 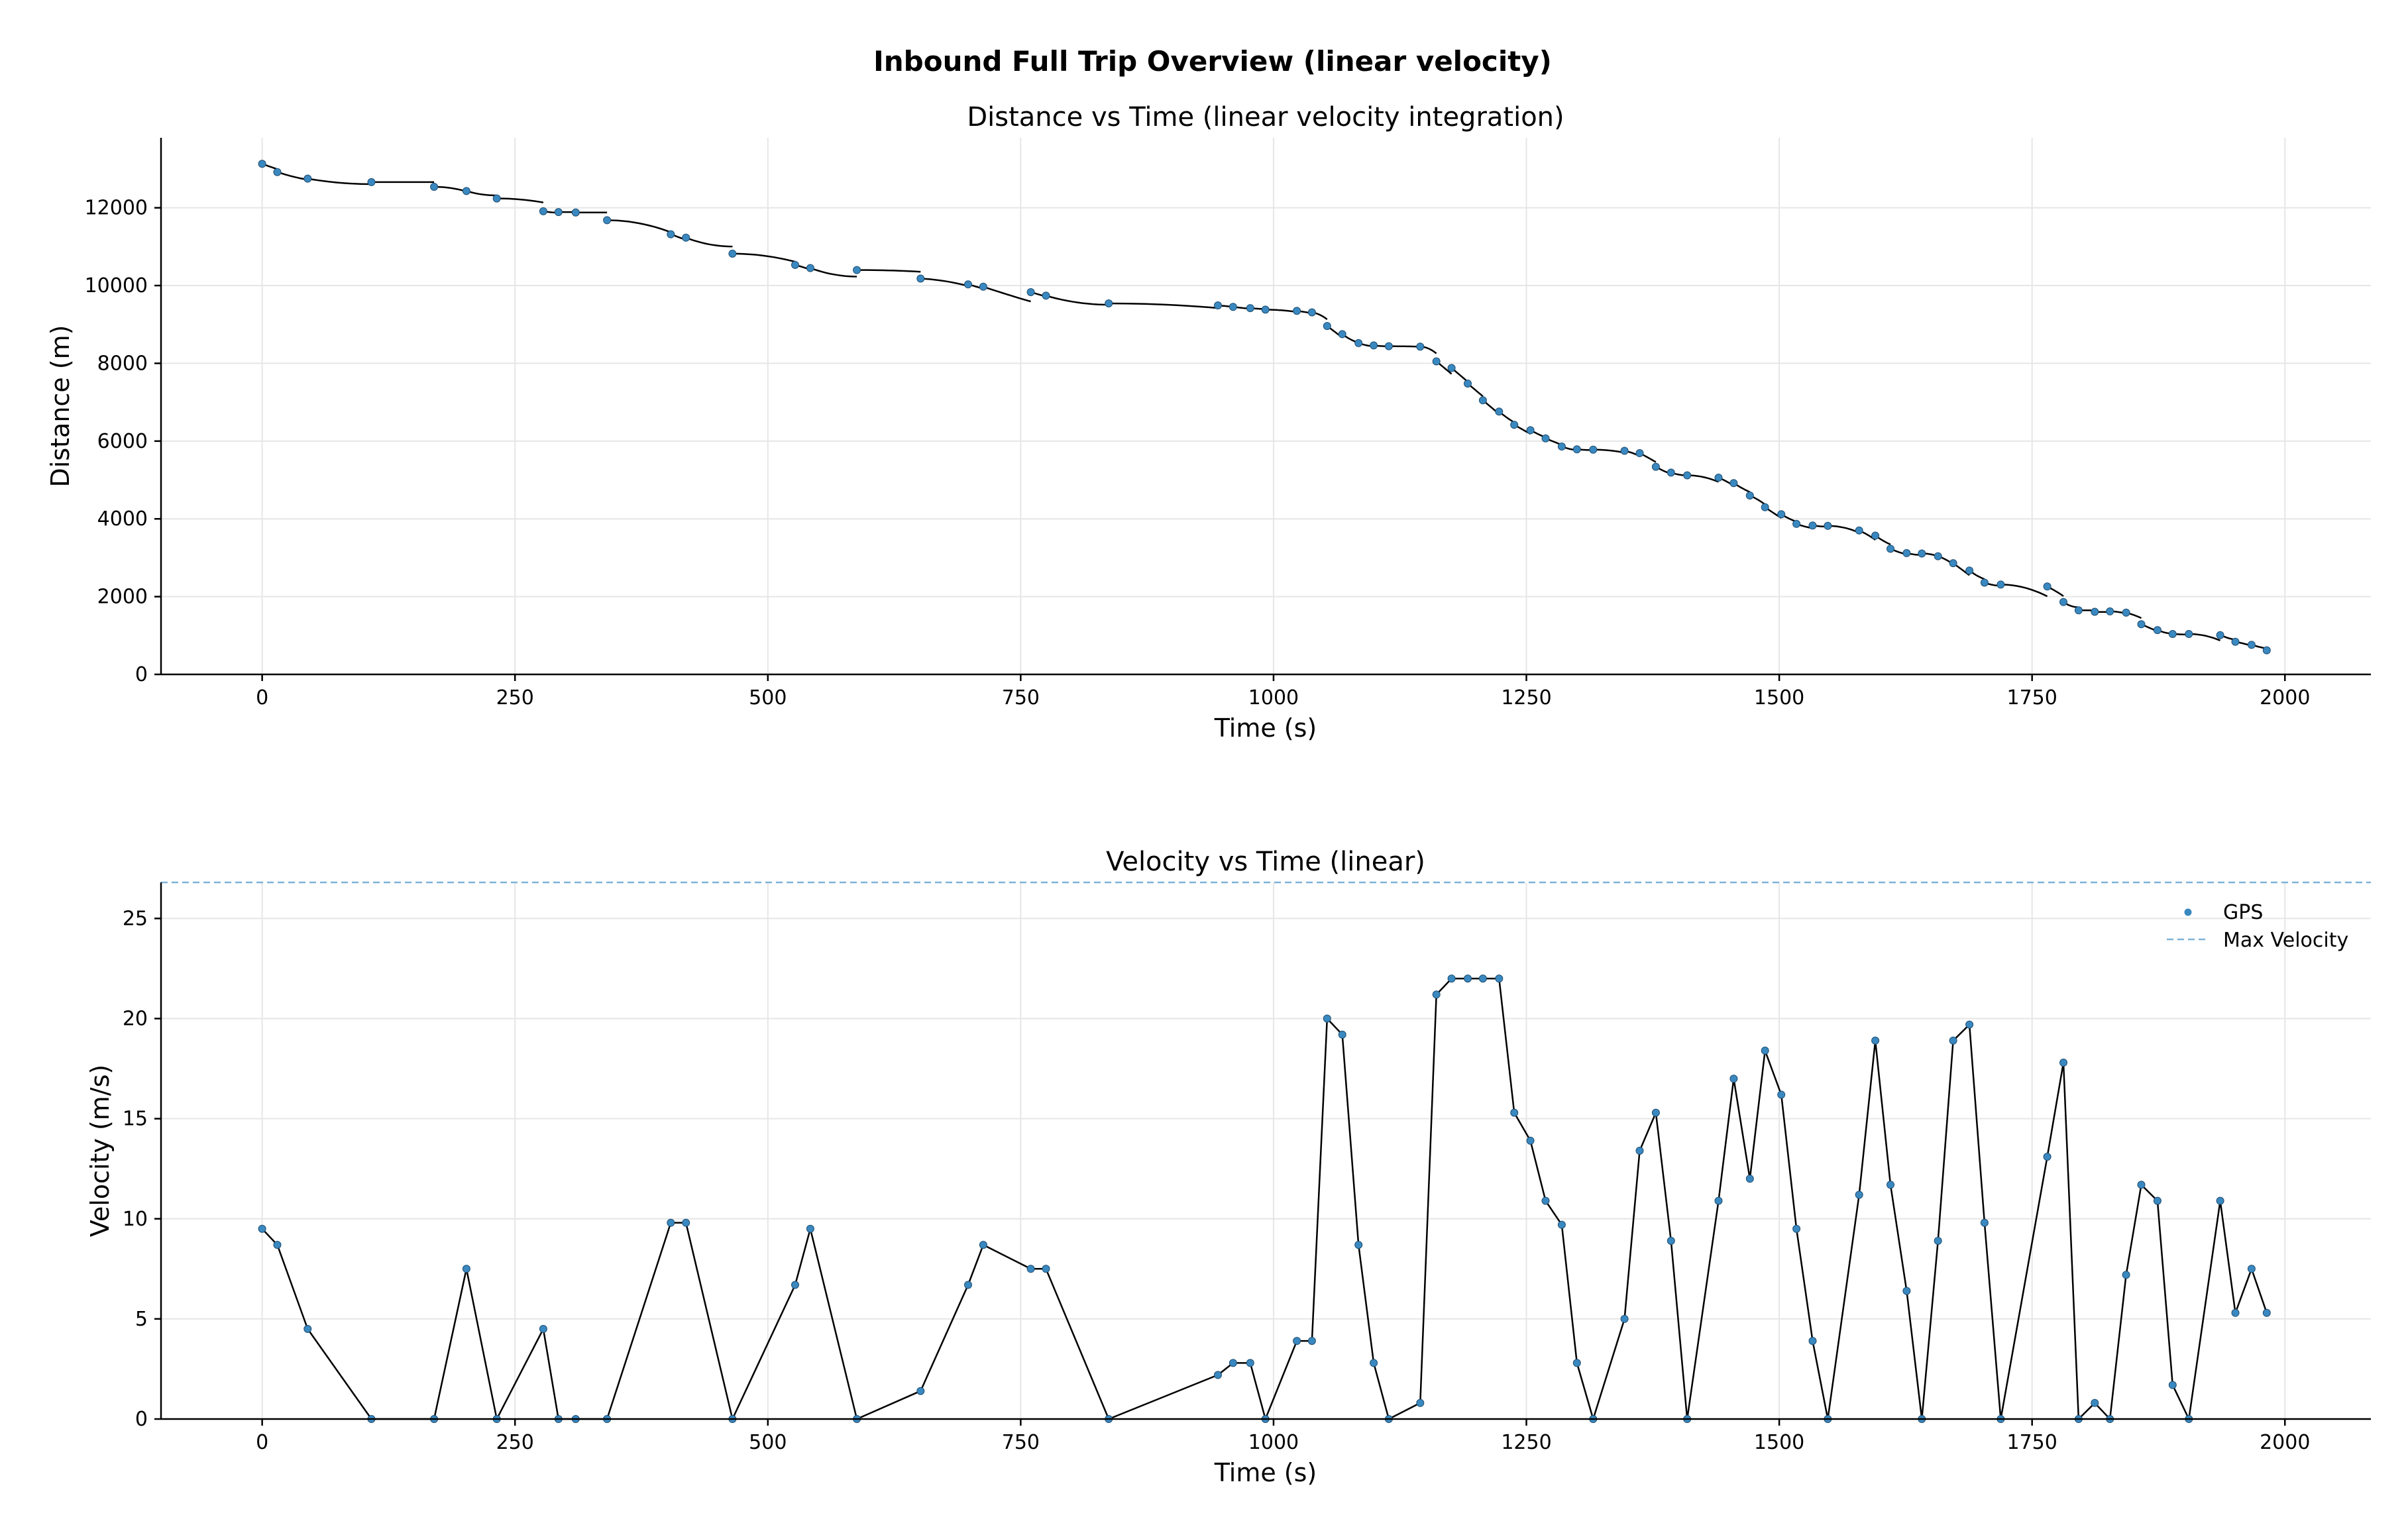 What do you see at coordinates (2285, 698) in the screenshot?
I see `distance-x-tick-label: 2000` at bounding box center [2285, 698].